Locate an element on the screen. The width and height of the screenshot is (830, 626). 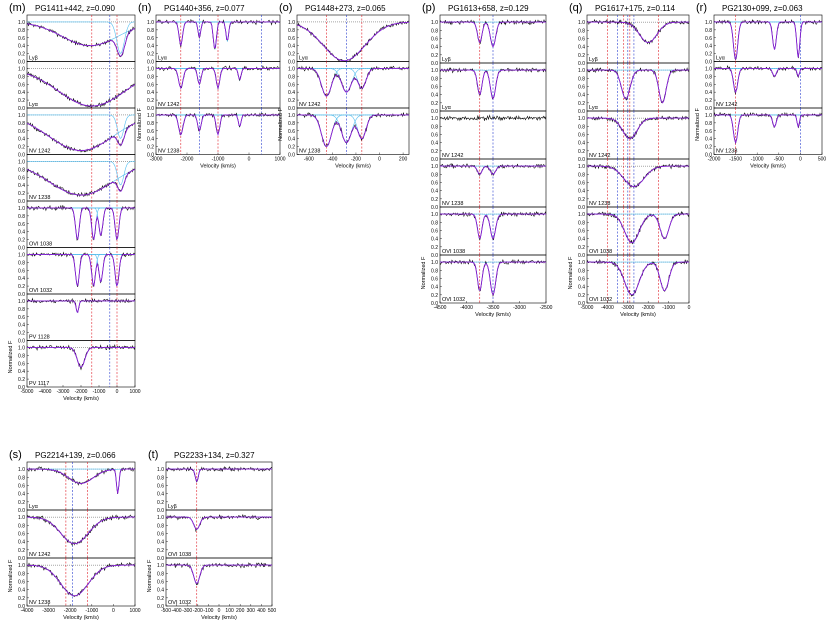
ion-label: NV 1242 is located at coordinates (452, 156).